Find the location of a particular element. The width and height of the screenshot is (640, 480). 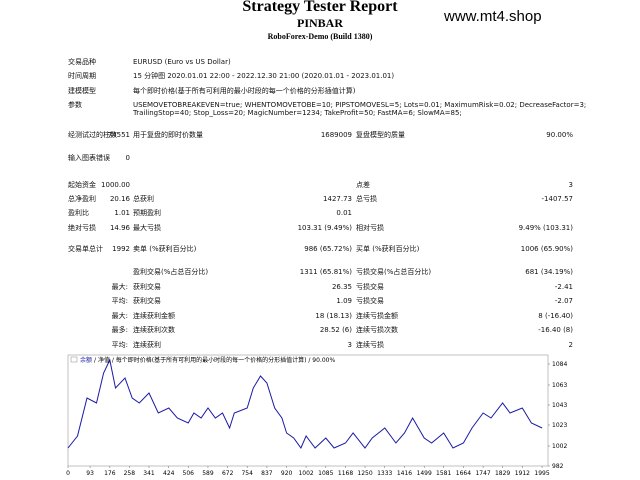

value-cell: 1427.73 is located at coordinates (337, 199).